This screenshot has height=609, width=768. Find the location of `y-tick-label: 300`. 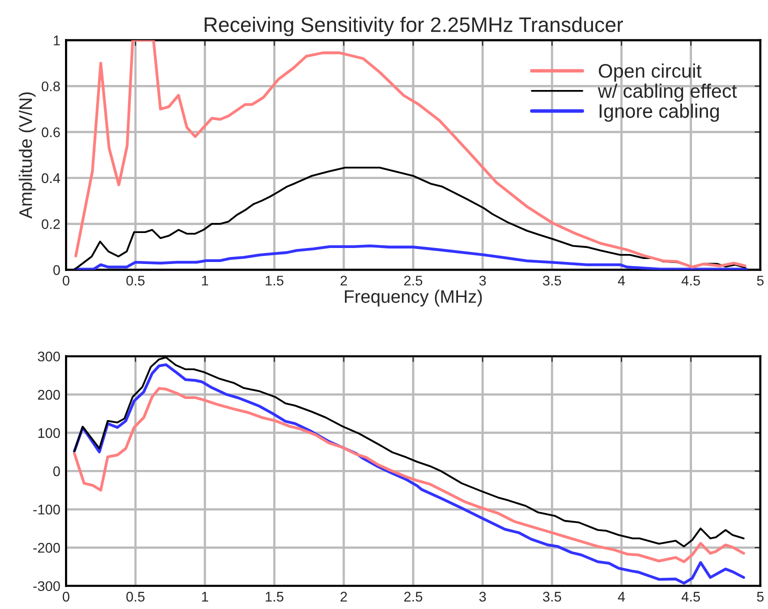

y-tick-label: 300 is located at coordinates (49, 357).